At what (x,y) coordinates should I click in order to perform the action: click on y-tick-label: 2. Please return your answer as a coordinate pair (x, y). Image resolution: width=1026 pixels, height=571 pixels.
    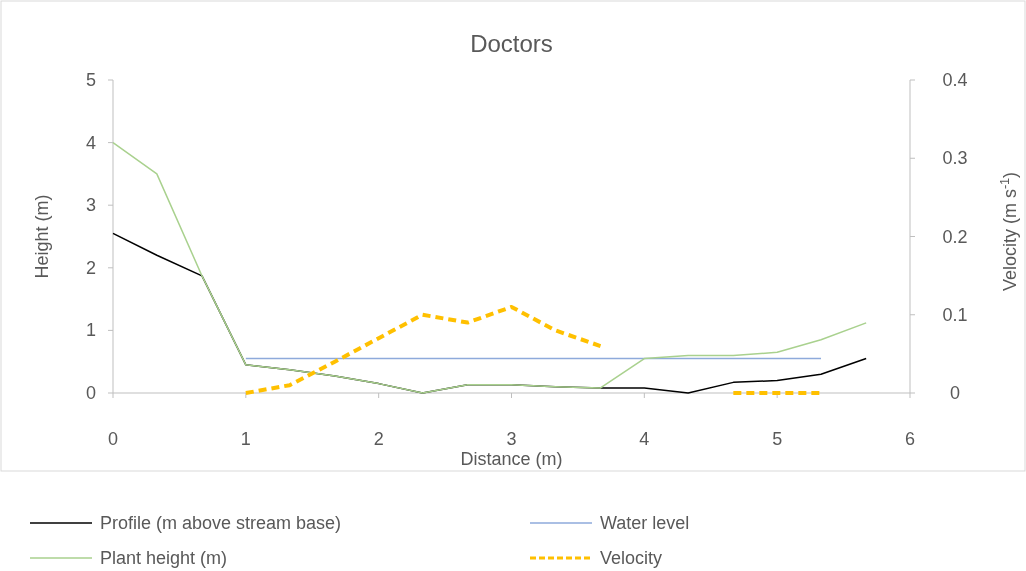
    Looking at the image, I should click on (91, 267).